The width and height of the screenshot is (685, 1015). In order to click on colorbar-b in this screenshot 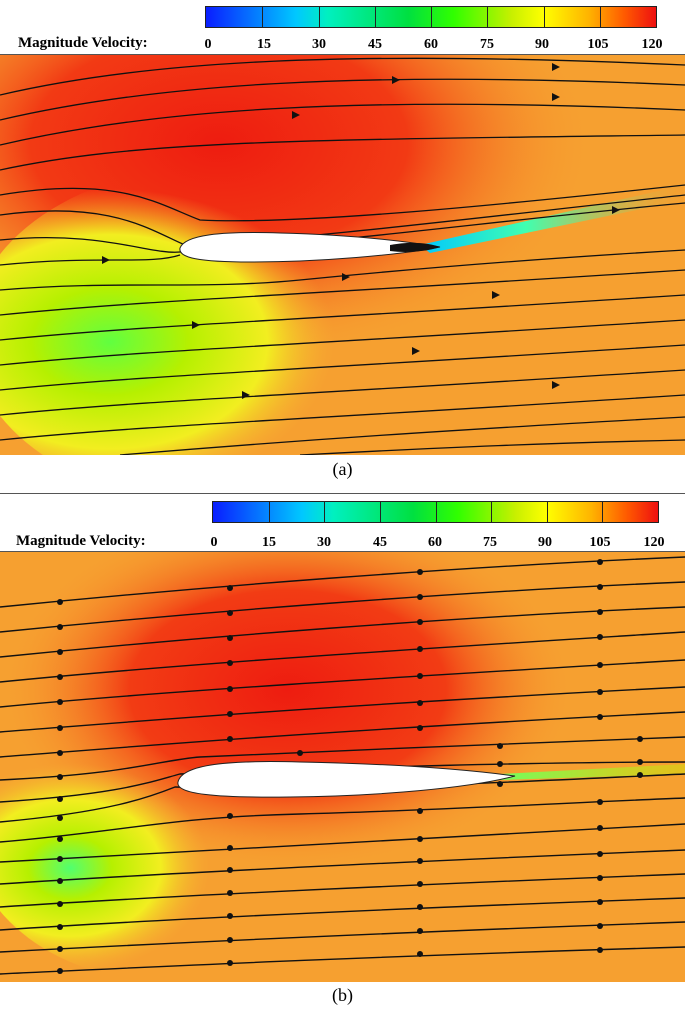, I will do `click(435, 512)`.